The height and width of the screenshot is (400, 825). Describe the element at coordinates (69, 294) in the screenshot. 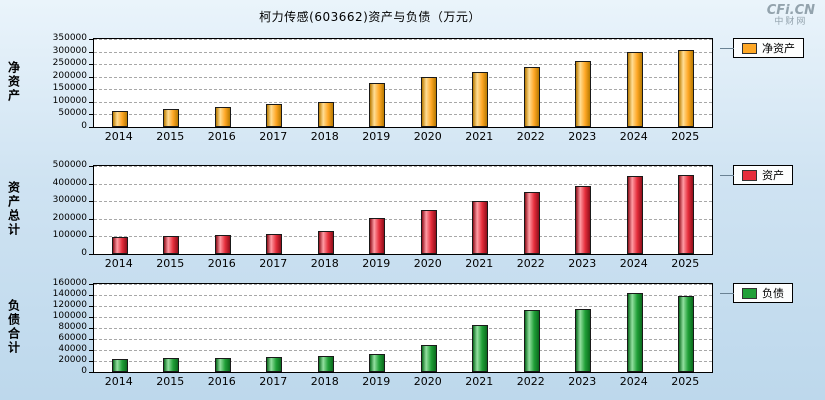

I see `y-tick-label: 140000` at that location.